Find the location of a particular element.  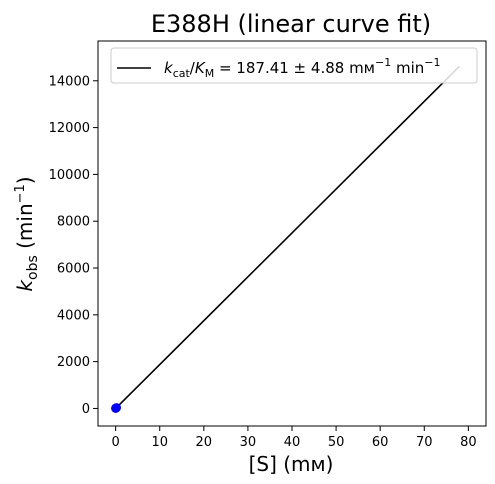

y-tick-label: 8000 is located at coordinates (73, 222).